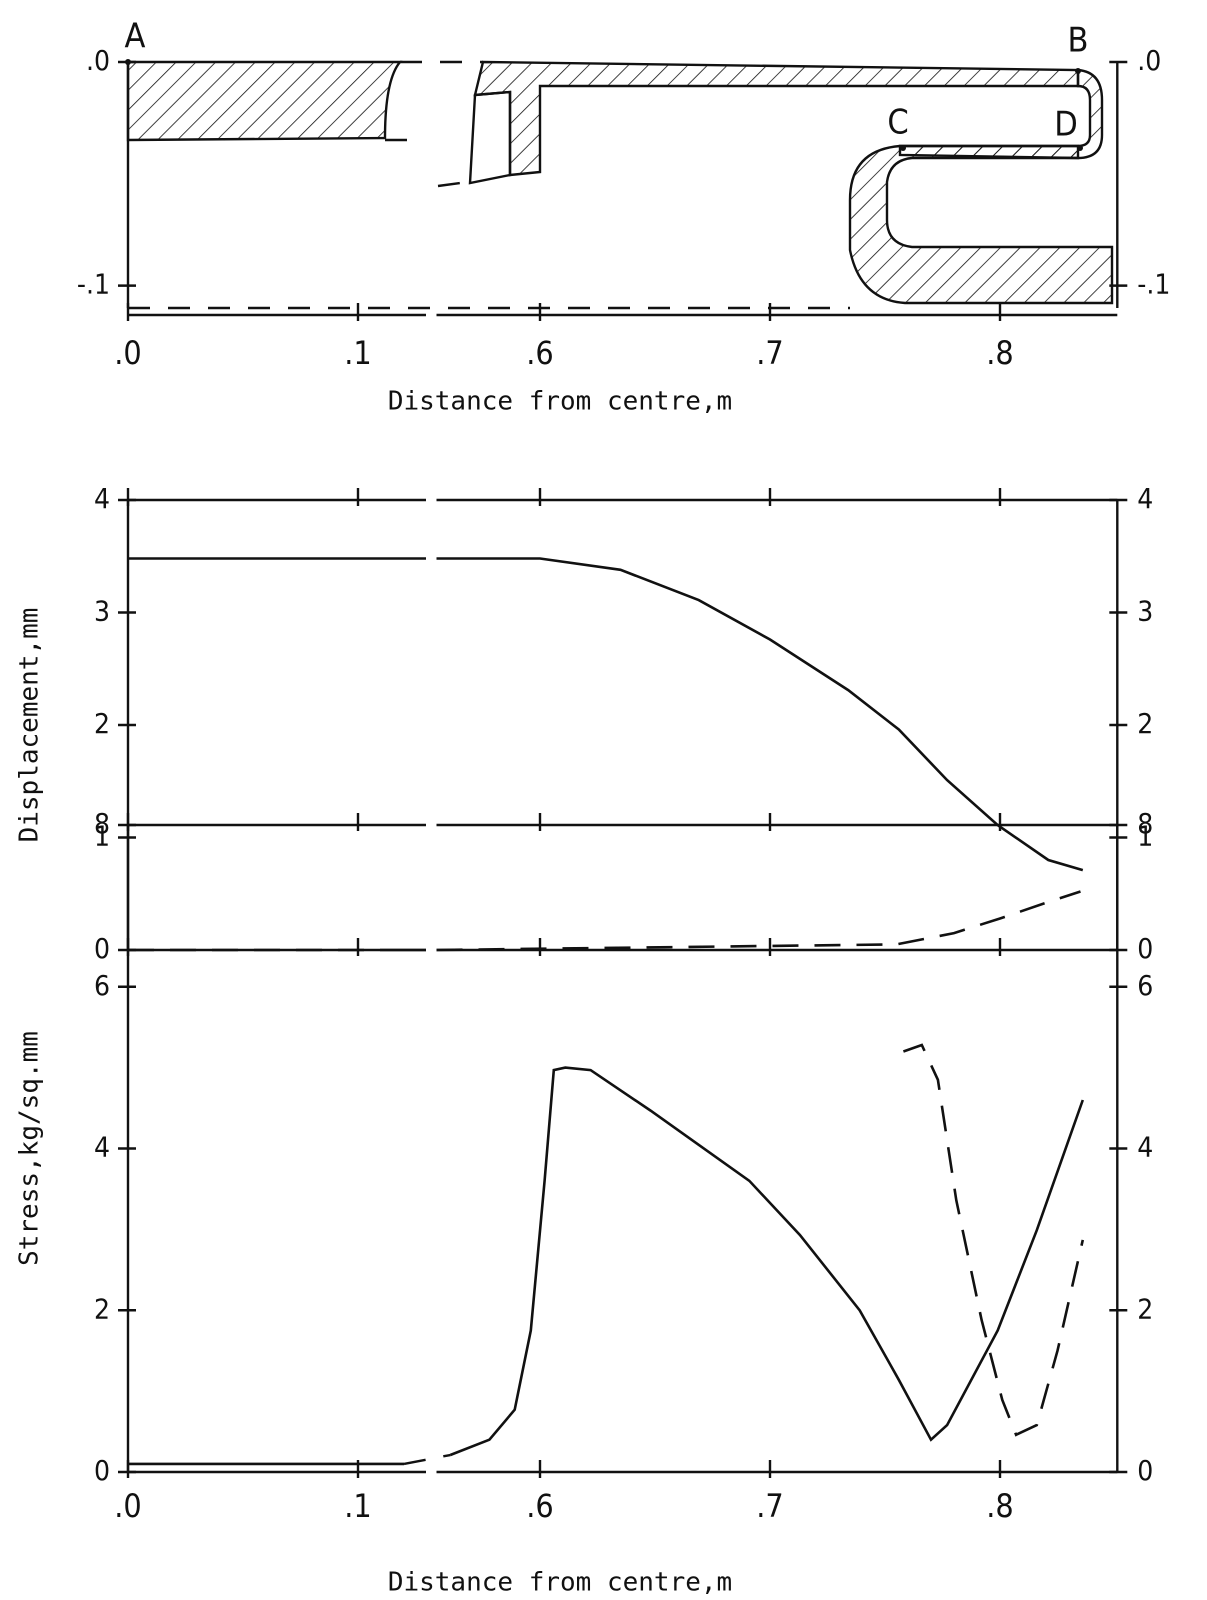  I want to click on ring-piece, so click(490, 137).